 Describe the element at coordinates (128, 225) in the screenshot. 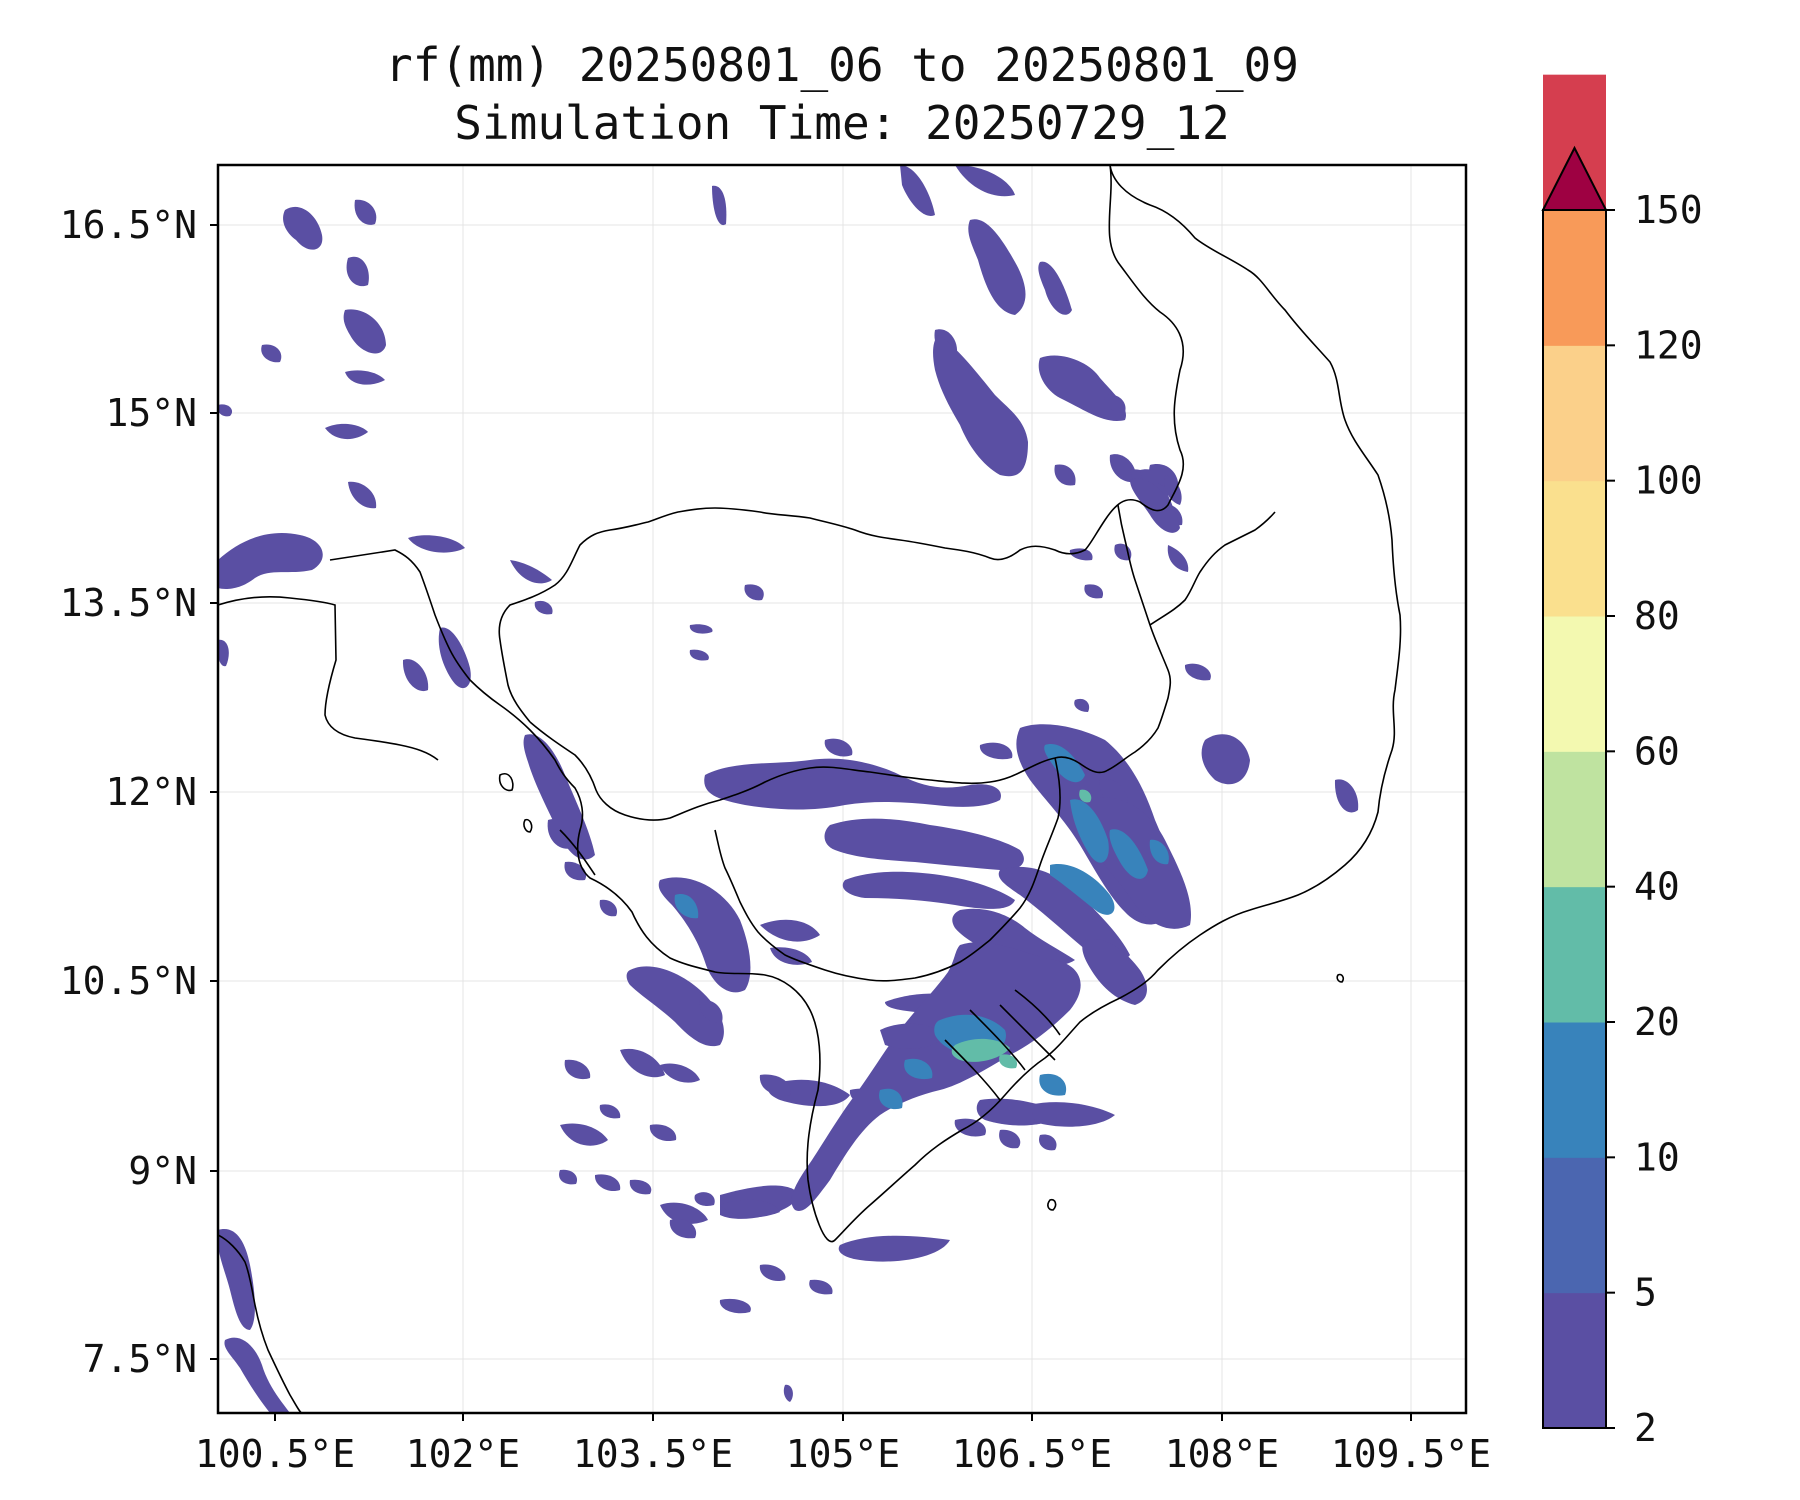

I see `y-tick-label: 16.5°N` at that location.